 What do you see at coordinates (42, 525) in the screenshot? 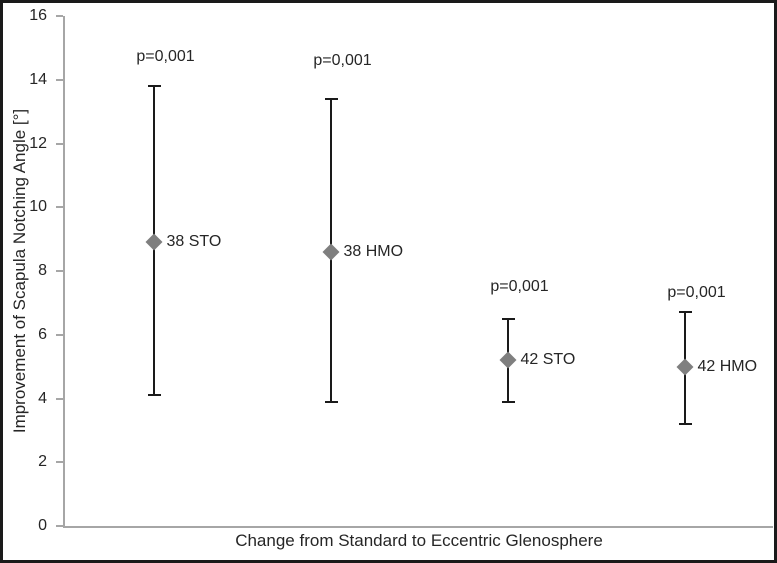
I see `y-tick-label: 0` at bounding box center [42, 525].